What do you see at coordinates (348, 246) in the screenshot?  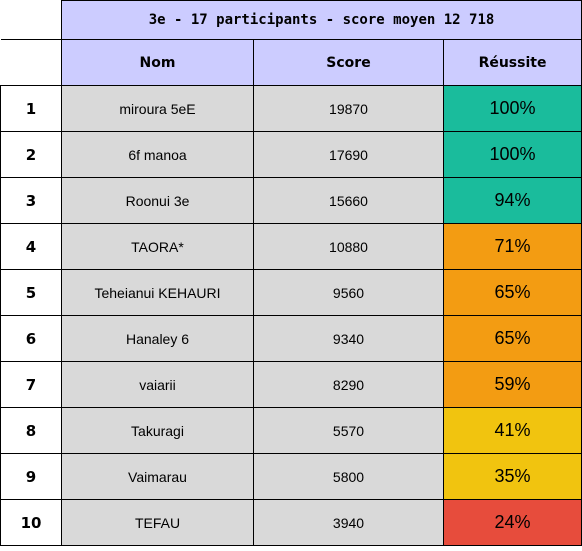 I see `score-value: 10880` at bounding box center [348, 246].